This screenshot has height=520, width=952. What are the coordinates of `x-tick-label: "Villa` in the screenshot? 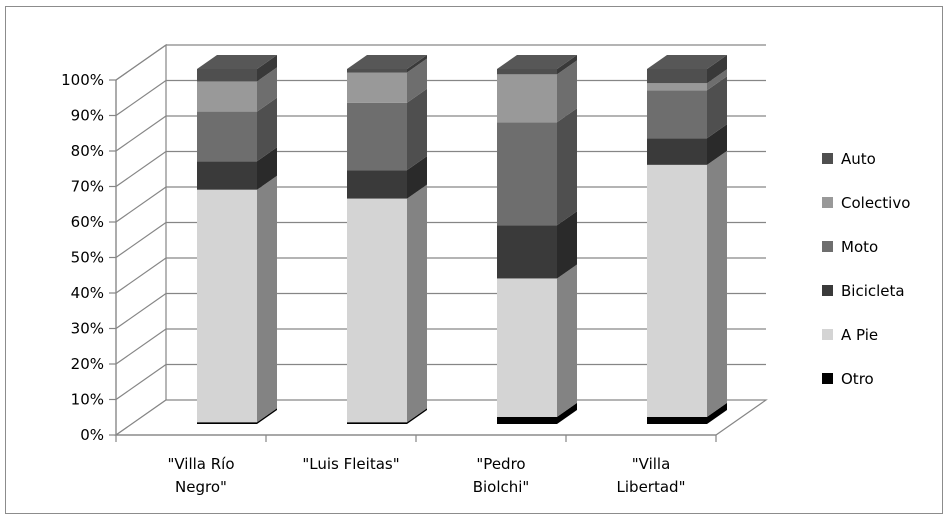 It's located at (651, 464).